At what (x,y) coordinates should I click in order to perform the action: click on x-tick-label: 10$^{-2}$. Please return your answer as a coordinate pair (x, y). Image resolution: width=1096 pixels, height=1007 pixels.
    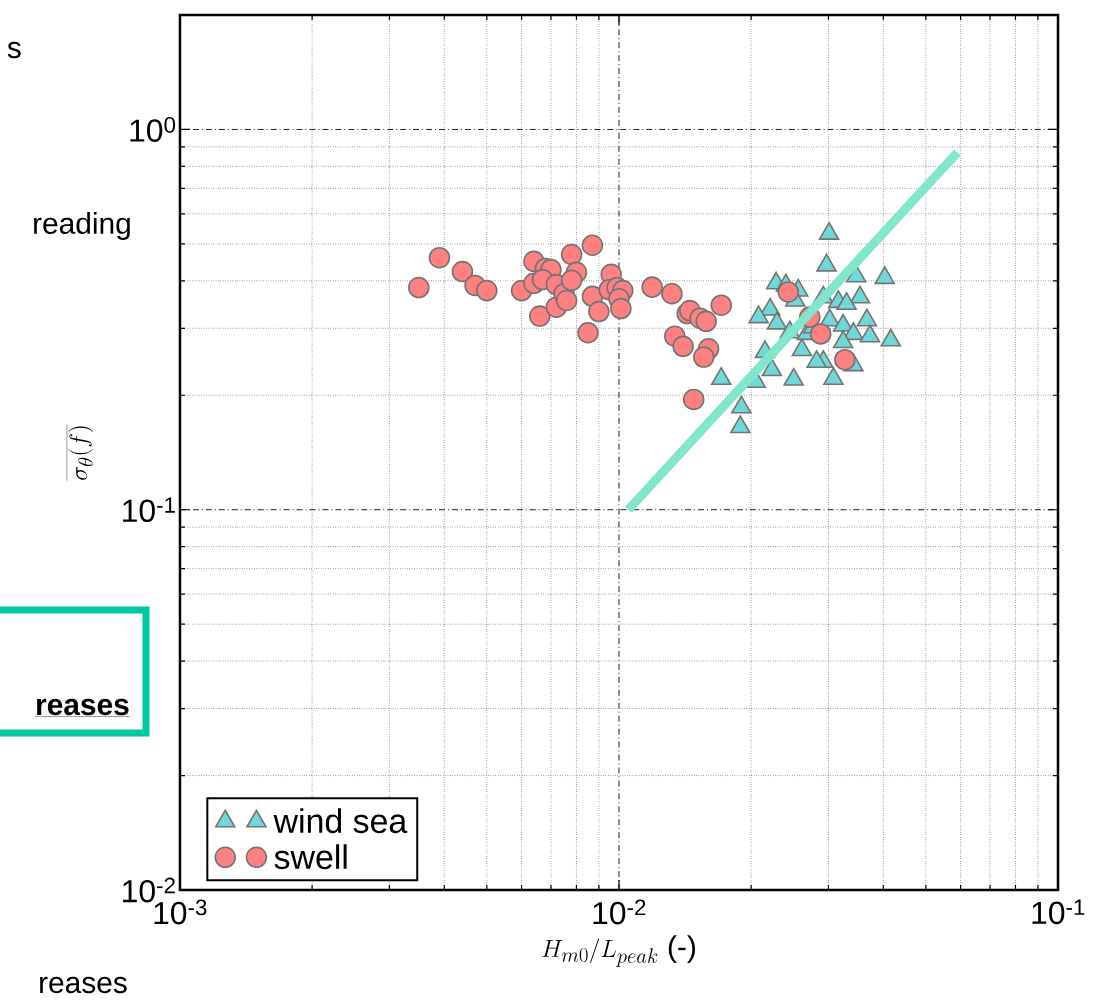
    Looking at the image, I should click on (619, 912).